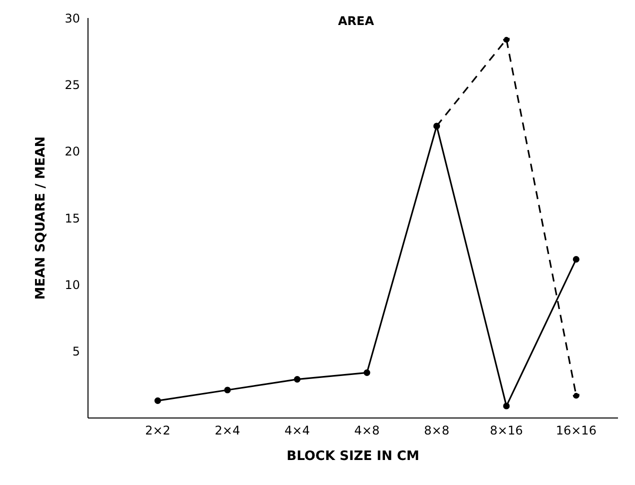 This screenshot has width=635, height=485. Describe the element at coordinates (297, 431) in the screenshot. I see `x-tick-label: 4×4` at that location.